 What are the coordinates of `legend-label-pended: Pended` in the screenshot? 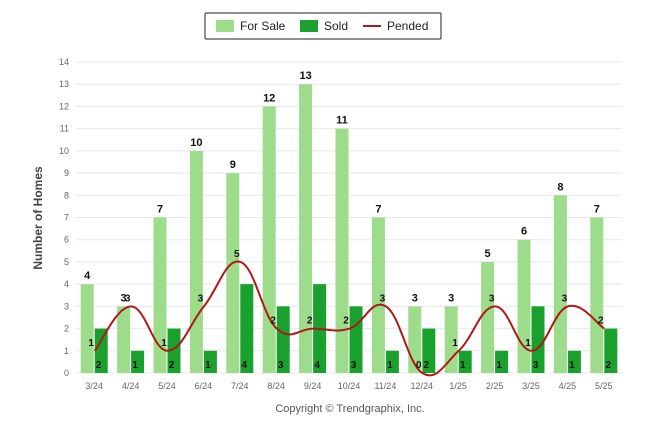 It's located at (407, 26).